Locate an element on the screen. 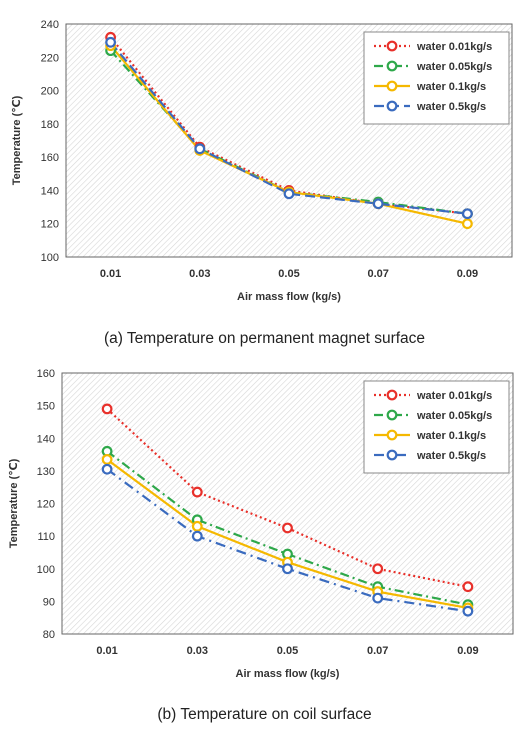 The image size is (529, 742). y-tick-label: 130 is located at coordinates (46, 472).